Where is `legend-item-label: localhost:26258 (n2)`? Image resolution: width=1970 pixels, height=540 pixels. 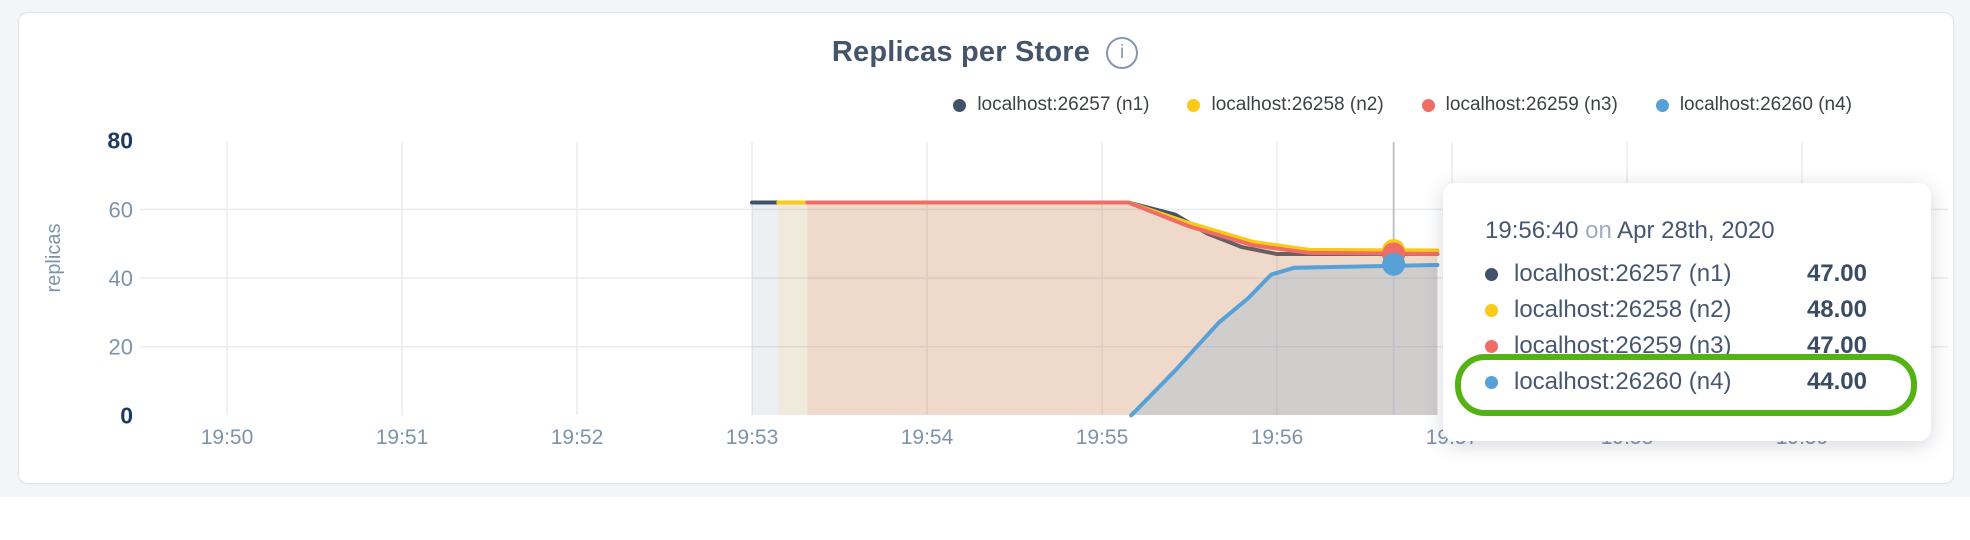
legend-item-label: localhost:26258 (n2) is located at coordinates (1297, 104).